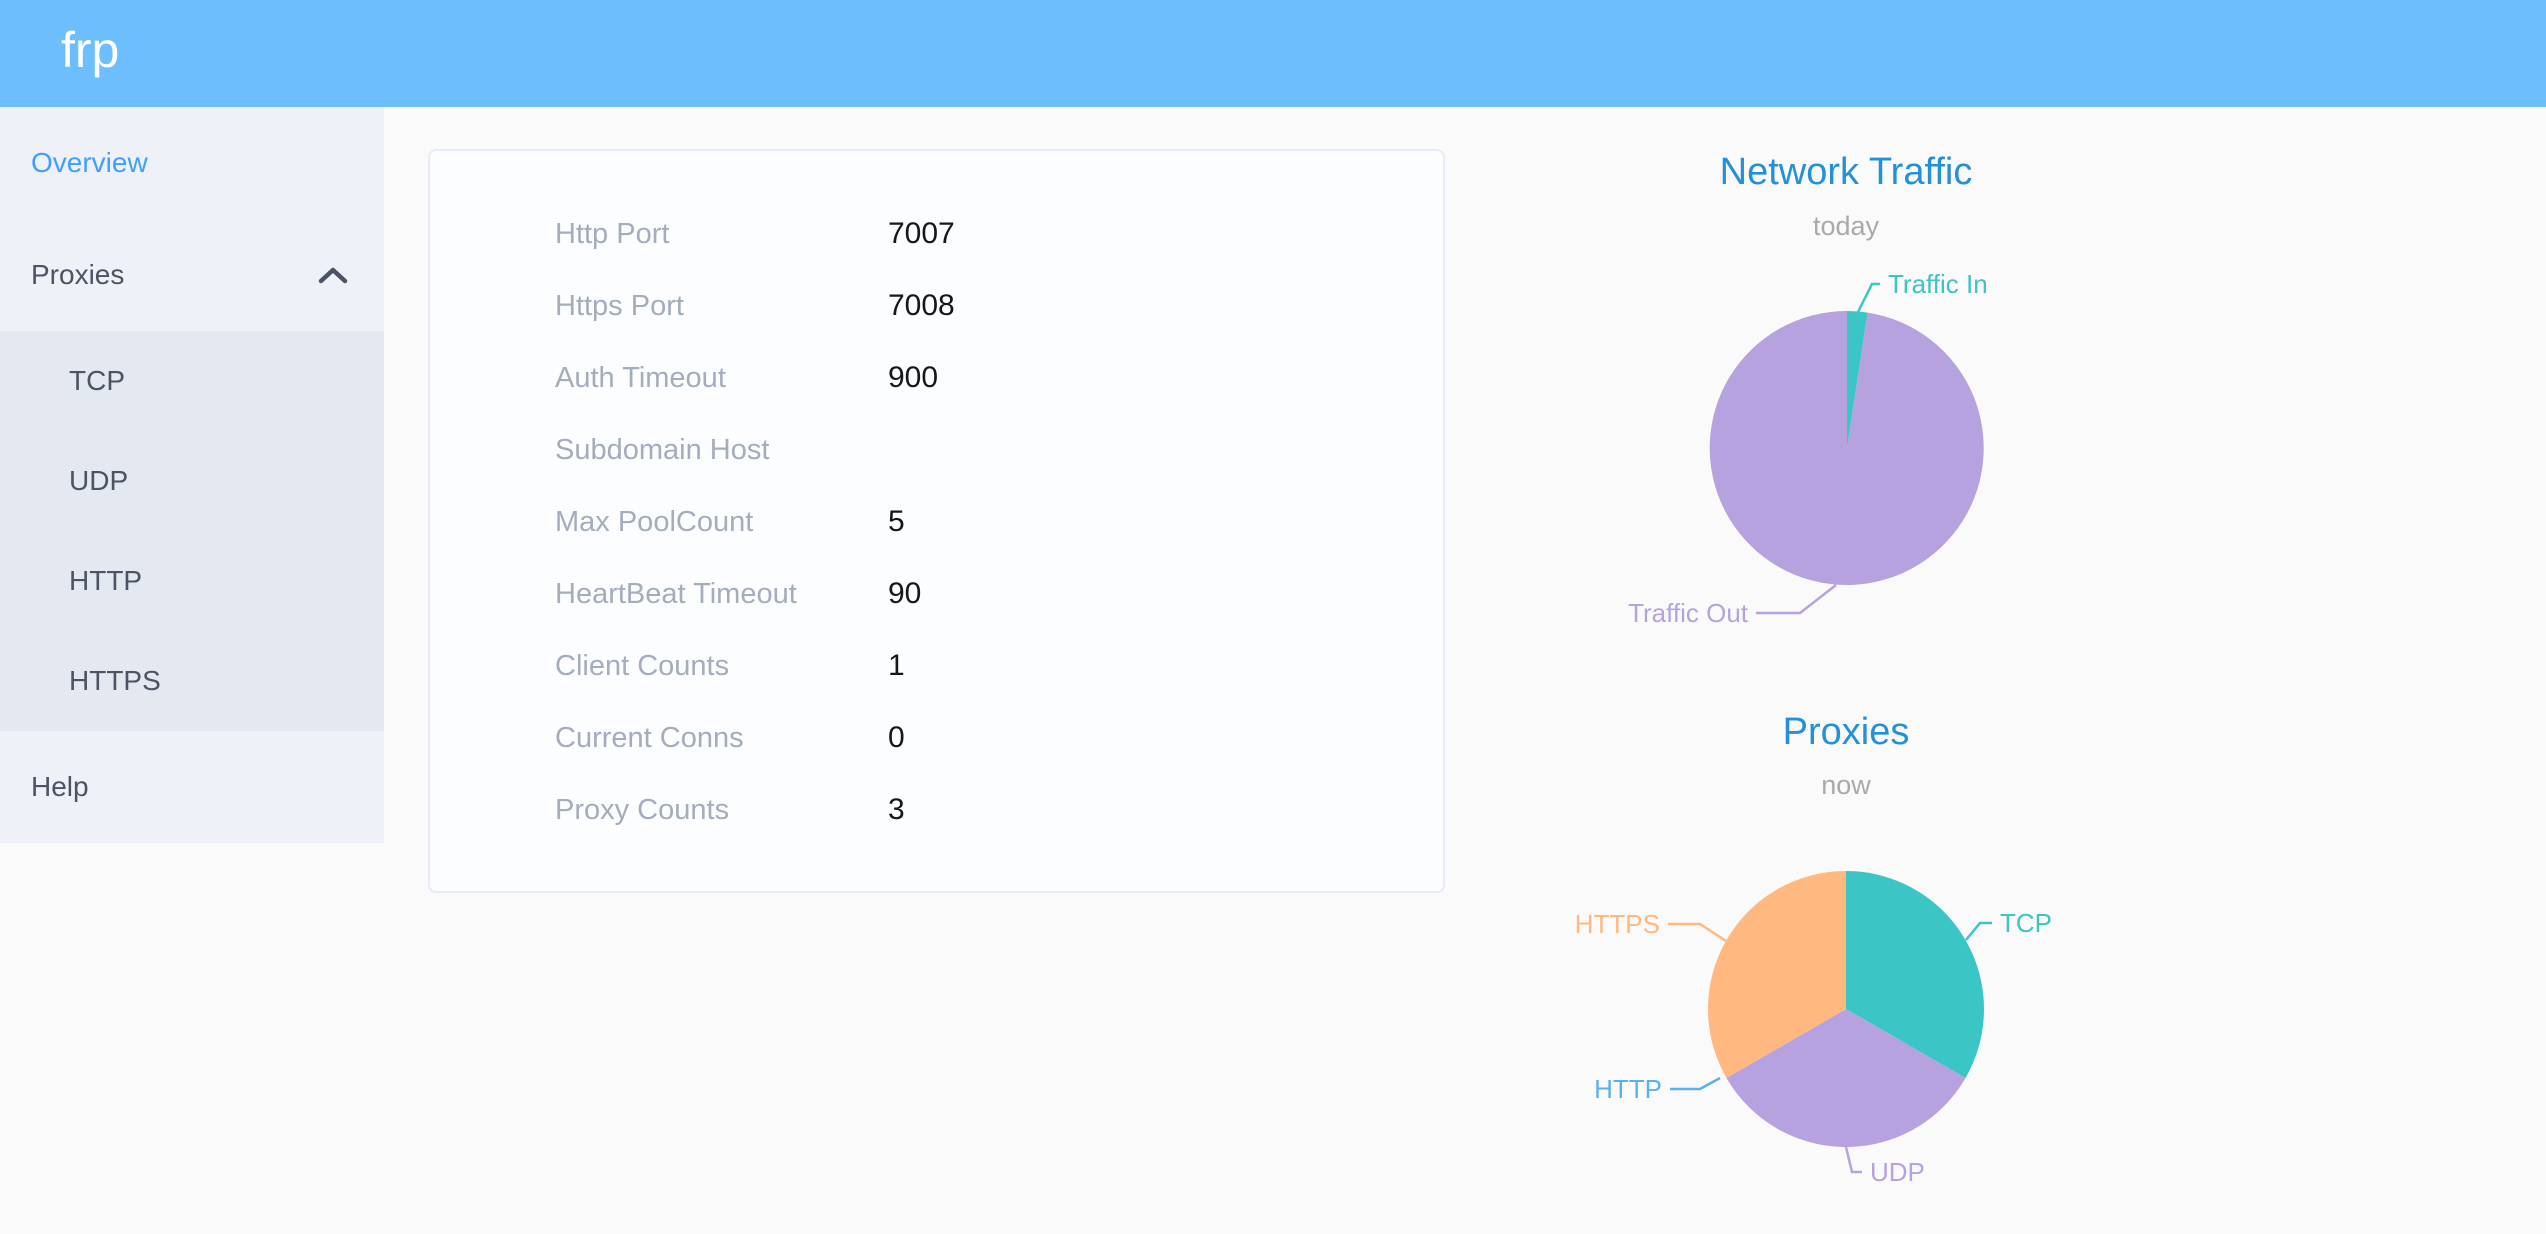  What do you see at coordinates (1857, 379) in the screenshot?
I see `pie-slice-traffic-in` at bounding box center [1857, 379].